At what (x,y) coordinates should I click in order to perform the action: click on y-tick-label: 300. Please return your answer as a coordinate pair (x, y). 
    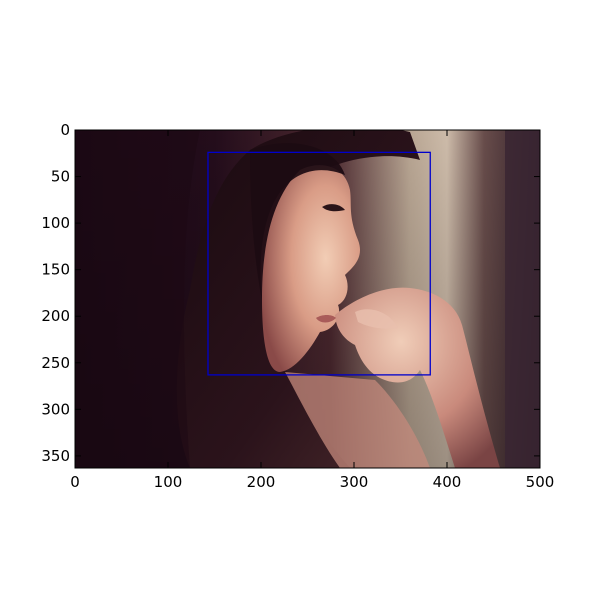
    Looking at the image, I should click on (55, 409).